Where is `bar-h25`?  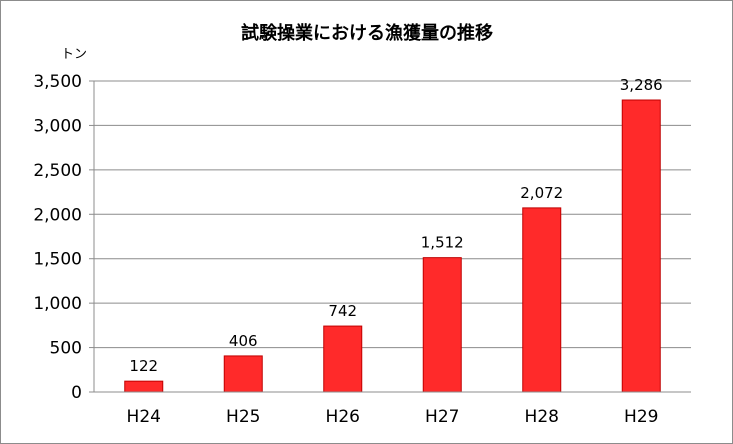
bar-h25 is located at coordinates (243, 374).